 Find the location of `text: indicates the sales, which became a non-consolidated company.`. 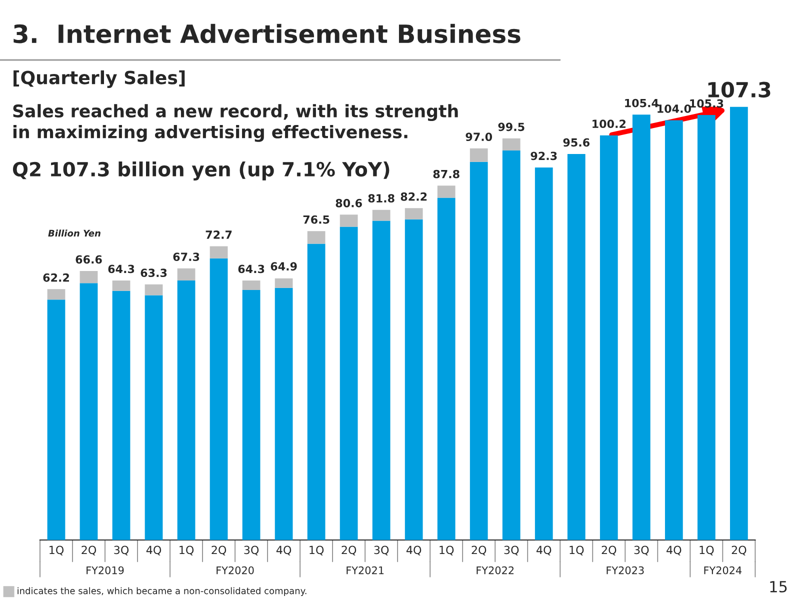

text: indicates the sales, which became a non-consolidated company. is located at coordinates (162, 591).